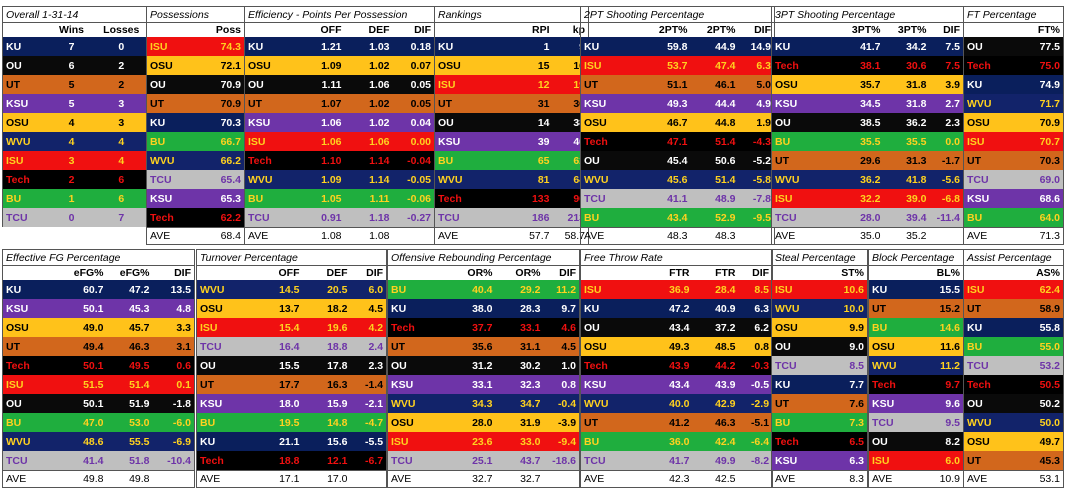 The image size is (1065, 488). Describe the element at coordinates (292, 289) in the screenshot. I see `team-row: WVU 14.5 20.5 6.0` at that location.